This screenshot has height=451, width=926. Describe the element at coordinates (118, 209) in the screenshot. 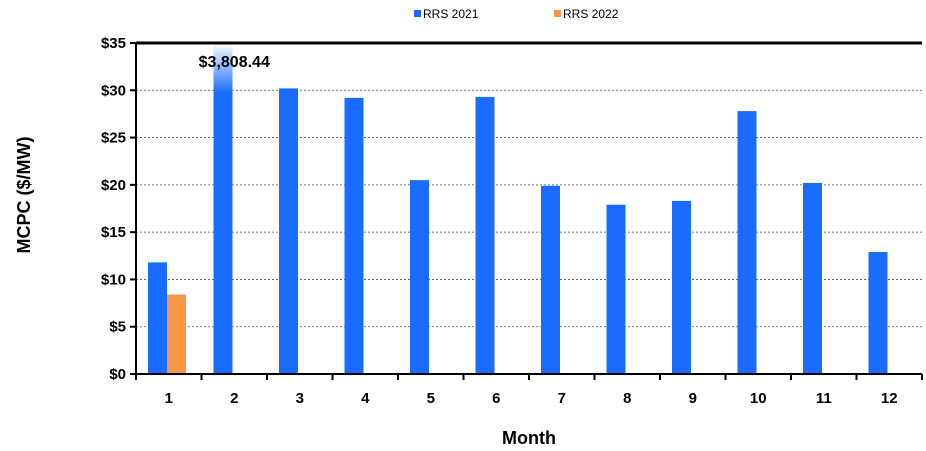

I see `y-axis-ticks: $0 $5 $10 $15 $20 $25 $30 $35` at that location.